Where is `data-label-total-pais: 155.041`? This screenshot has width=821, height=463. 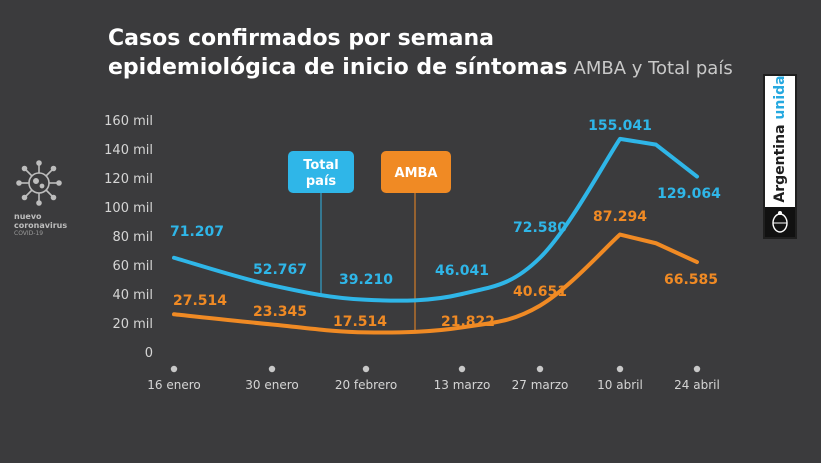
data-label-total-pais: 155.041 is located at coordinates (620, 126).